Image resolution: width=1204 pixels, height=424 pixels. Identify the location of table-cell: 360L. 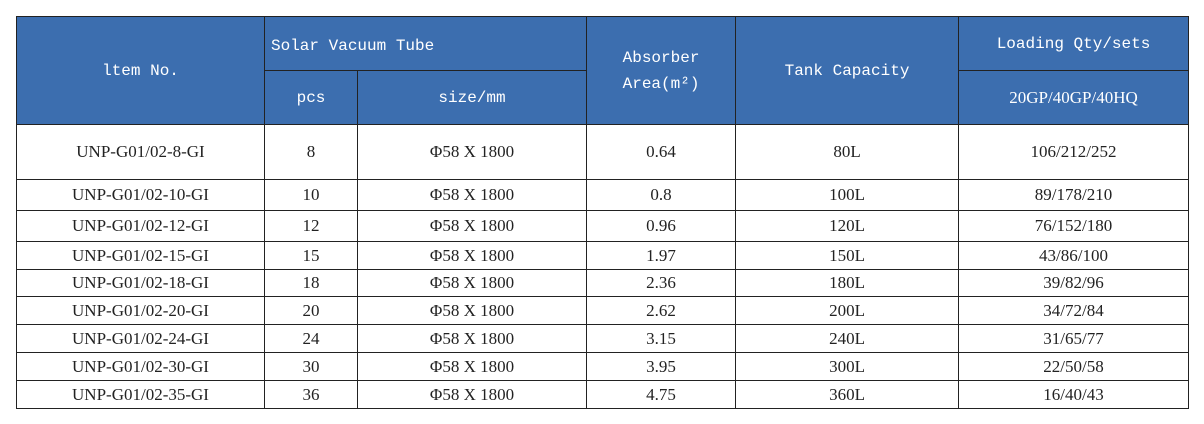
(847, 394).